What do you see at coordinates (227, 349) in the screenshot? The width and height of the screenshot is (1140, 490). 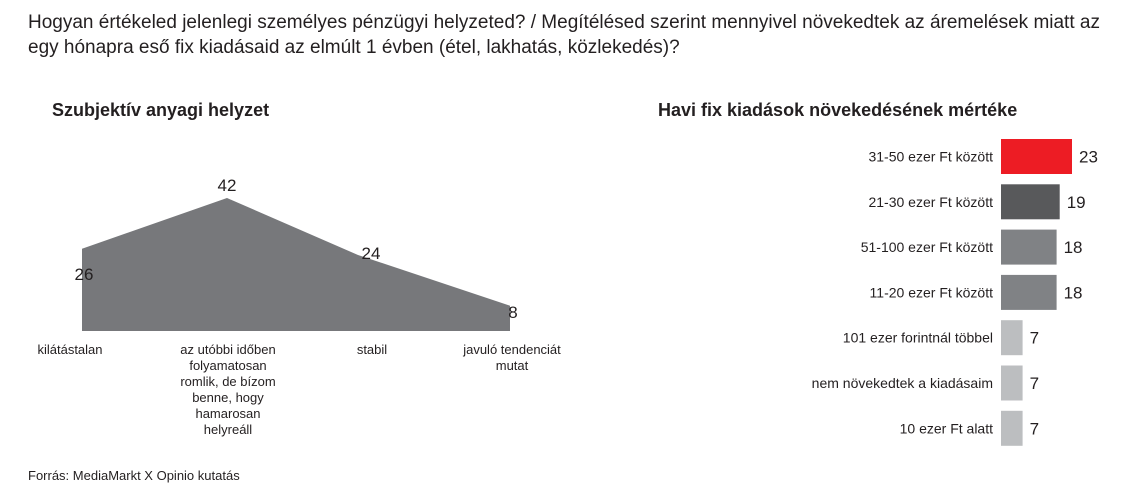 I see `category-label-line: az utóbbi időben` at bounding box center [227, 349].